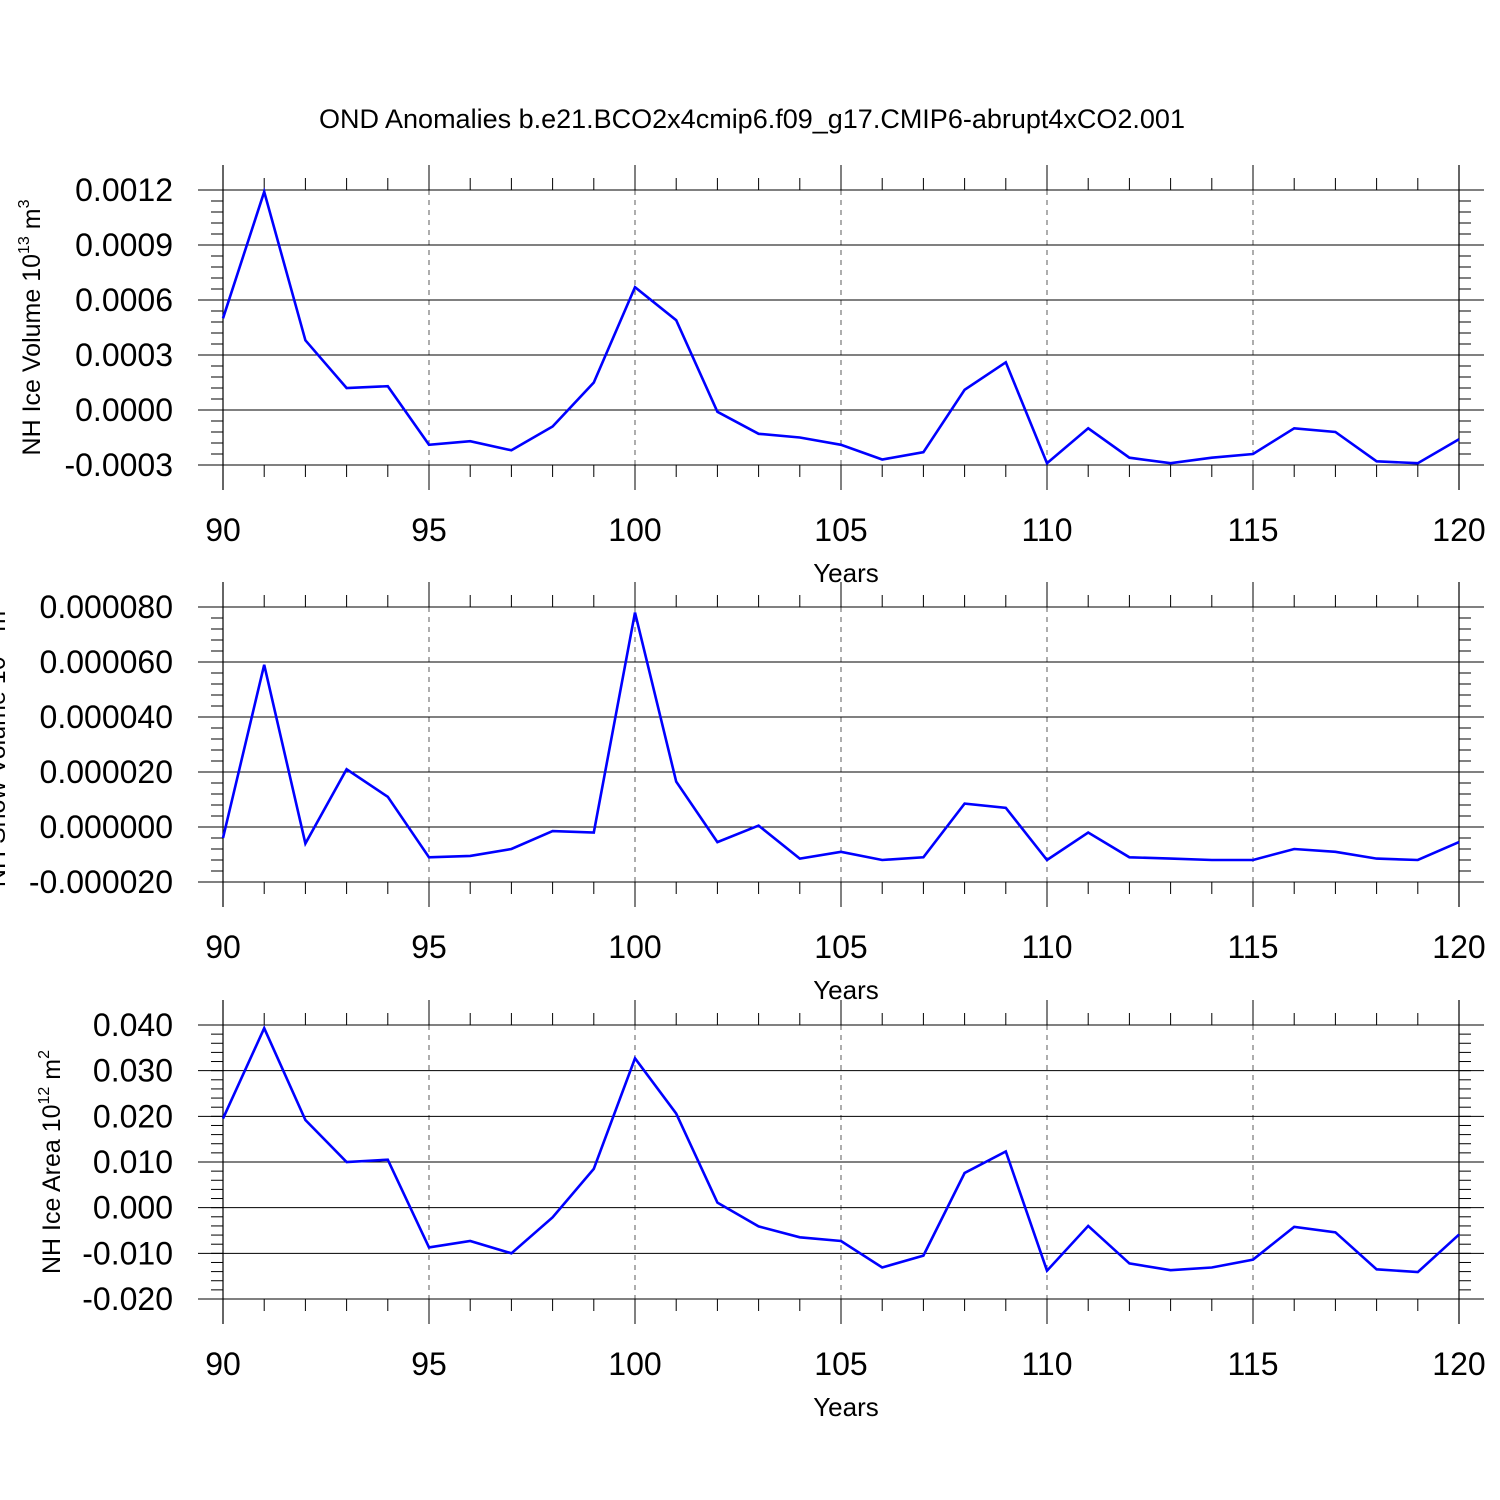  Describe the element at coordinates (133, 1162) in the screenshot. I see `y-tick-label: 0.010` at that location.